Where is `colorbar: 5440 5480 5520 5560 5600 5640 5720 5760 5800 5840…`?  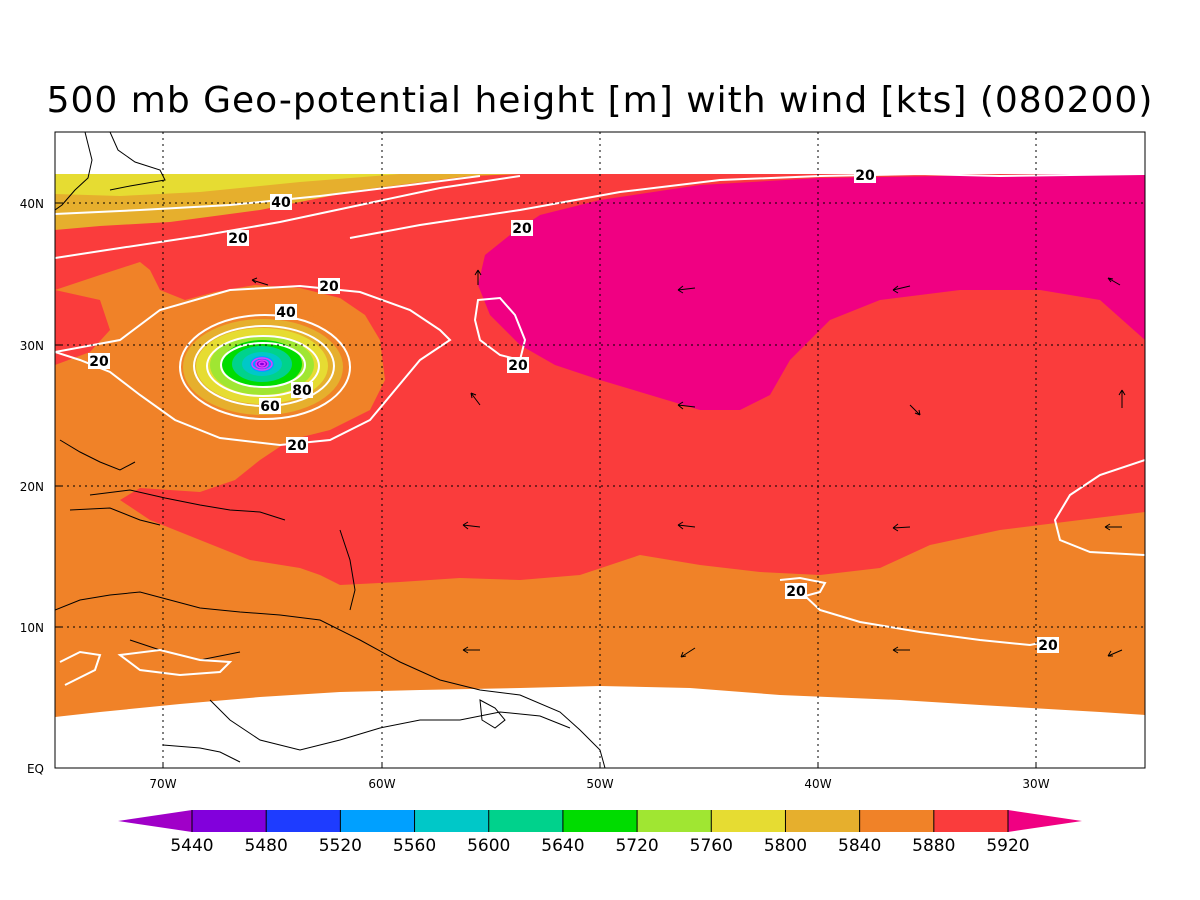 colorbar: 5440 5480 5520 5560 5600 5640 5720 5760 5800 5840… is located at coordinates (600, 833).